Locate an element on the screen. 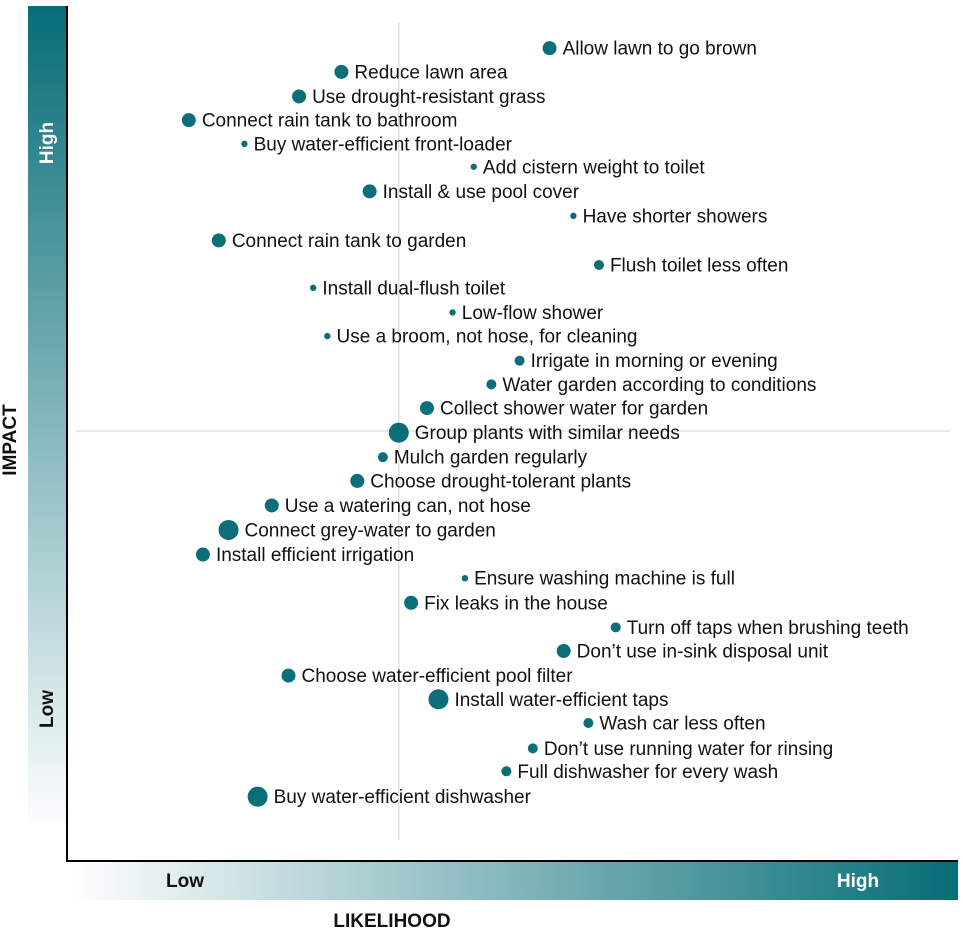 The height and width of the screenshot is (928, 963). data-point: Don’t use running water for rinsing is located at coordinates (680, 749).